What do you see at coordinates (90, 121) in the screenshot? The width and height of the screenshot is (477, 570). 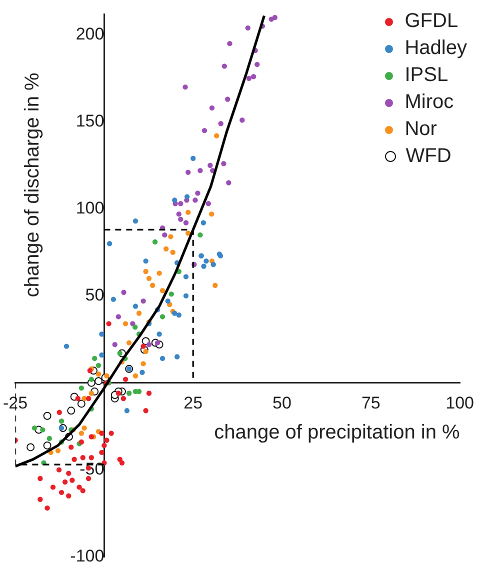 I see `y-tick-label: 150` at bounding box center [90, 121].